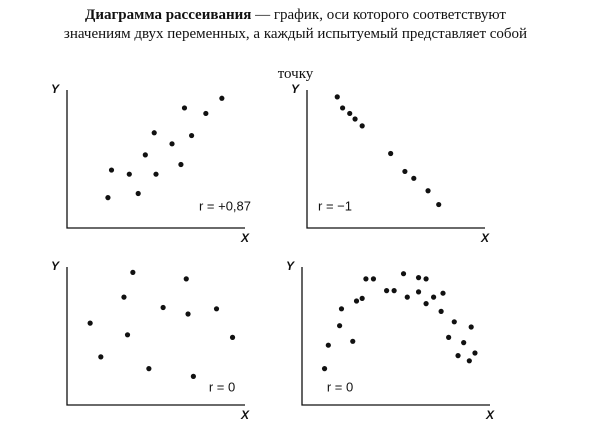  I want to click on annotation: r = +0,87, so click(225, 205).